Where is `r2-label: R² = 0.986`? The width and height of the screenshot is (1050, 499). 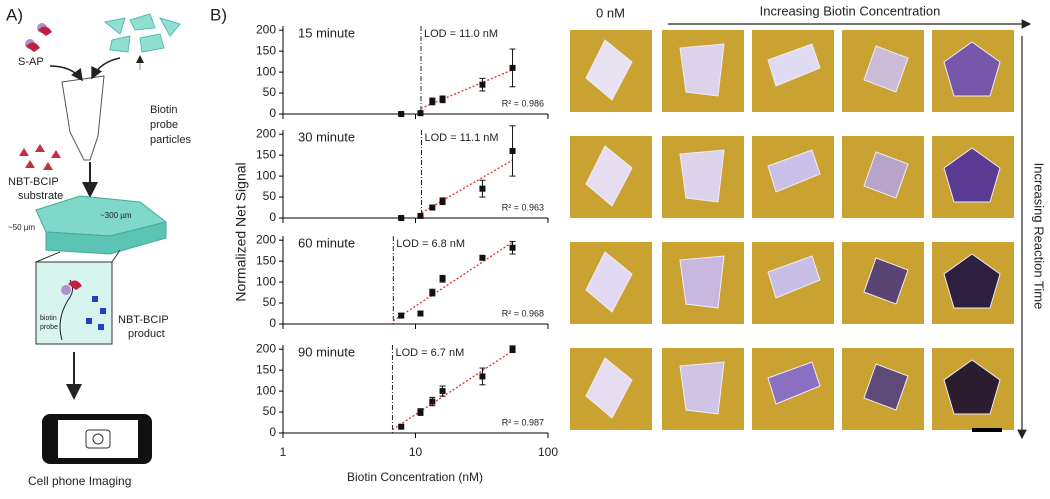
r2-label: R² = 0.986 is located at coordinates (523, 103).